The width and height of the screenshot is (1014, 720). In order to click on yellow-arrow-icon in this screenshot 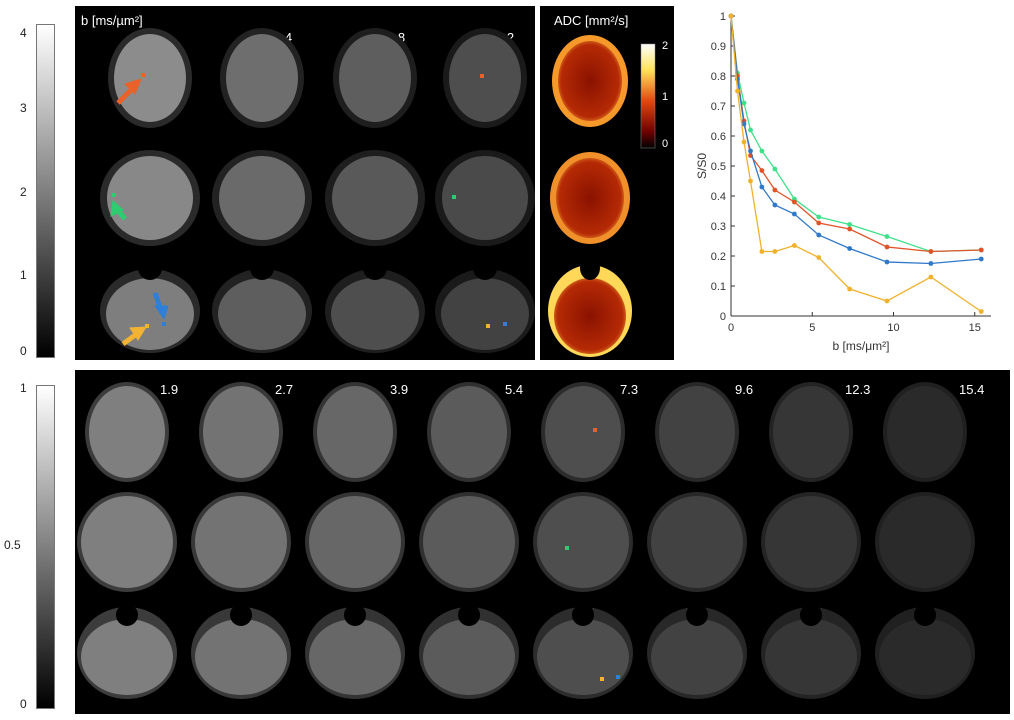, I will do `click(134, 336)`.